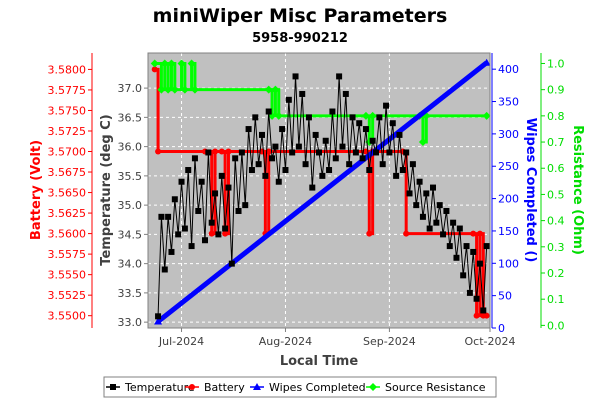 This screenshot has height=400, width=600. I want to click on resistance-tick-label: 0.0, so click(556, 325).